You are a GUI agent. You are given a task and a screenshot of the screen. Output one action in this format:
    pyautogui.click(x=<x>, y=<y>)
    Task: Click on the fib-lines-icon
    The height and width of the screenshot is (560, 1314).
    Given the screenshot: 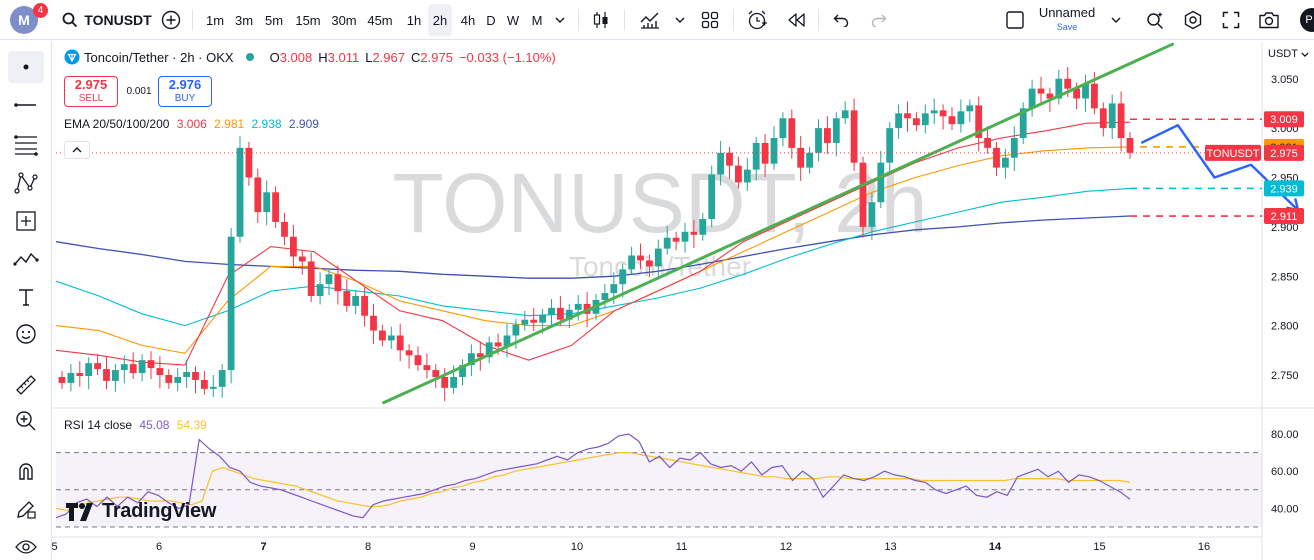 What is the action you would take?
    pyautogui.click(x=26, y=145)
    